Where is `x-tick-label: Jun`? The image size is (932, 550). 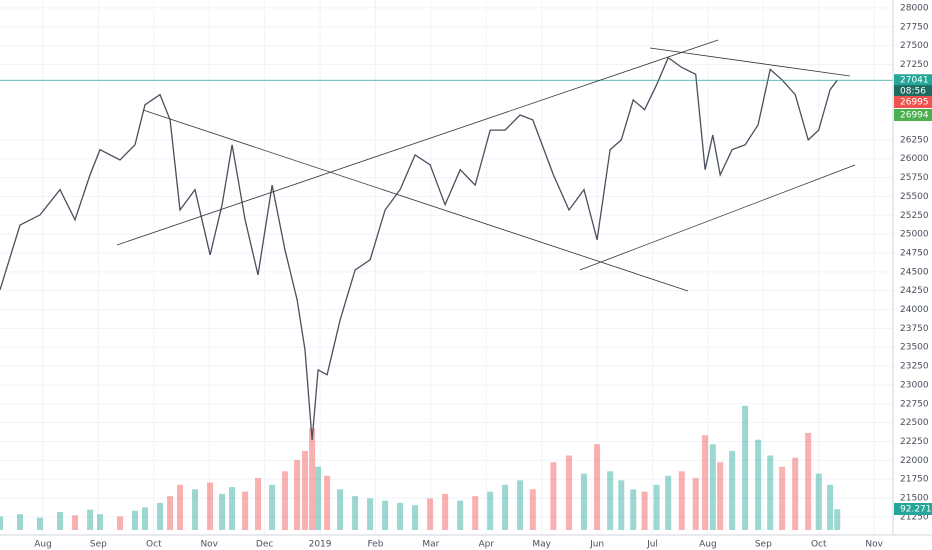
x-tick-label: Jun is located at coordinates (596, 545).